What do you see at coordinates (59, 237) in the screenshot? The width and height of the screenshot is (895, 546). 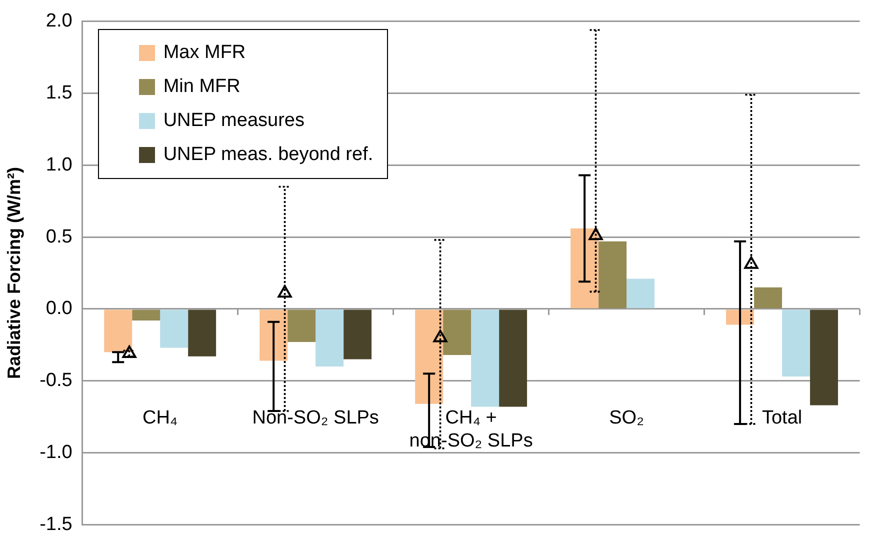 I see `y-tick-label: 0.5` at bounding box center [59, 237].